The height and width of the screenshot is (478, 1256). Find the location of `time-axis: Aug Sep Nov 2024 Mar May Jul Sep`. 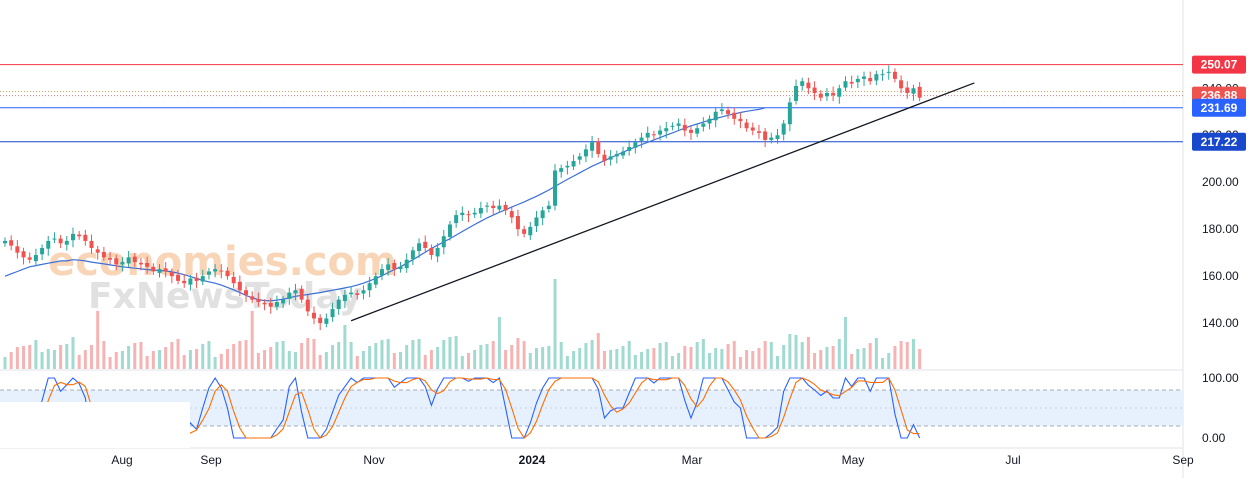

time-axis: Aug Sep Nov 2024 Mar May Jul Sep is located at coordinates (652, 460).